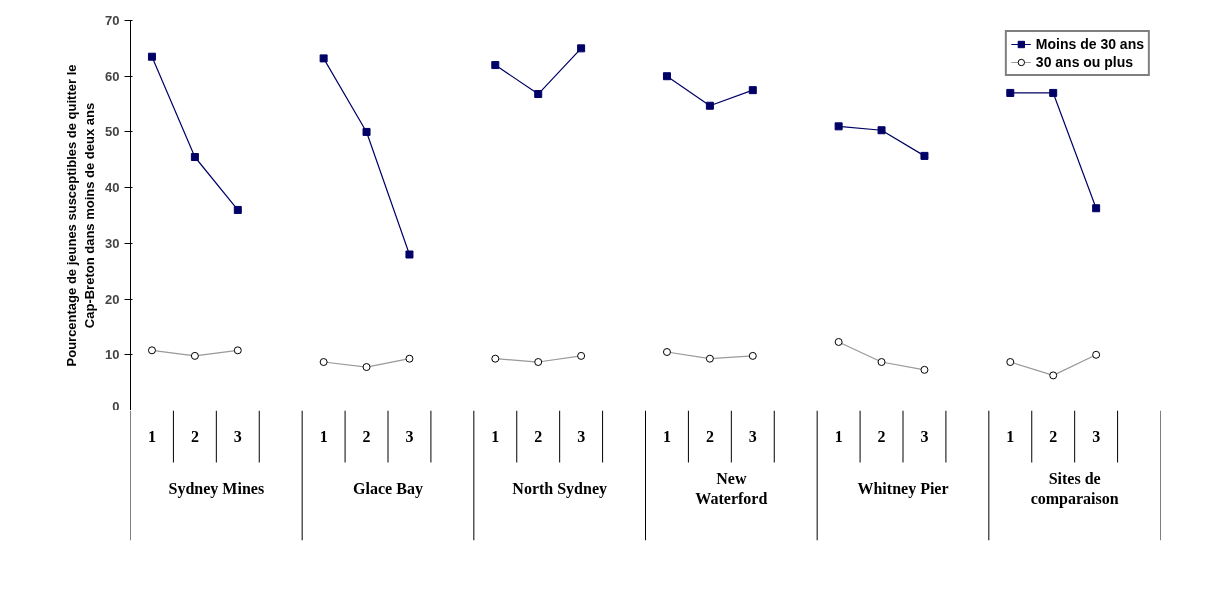  I want to click on y-tick-label: 0, so click(116, 406).